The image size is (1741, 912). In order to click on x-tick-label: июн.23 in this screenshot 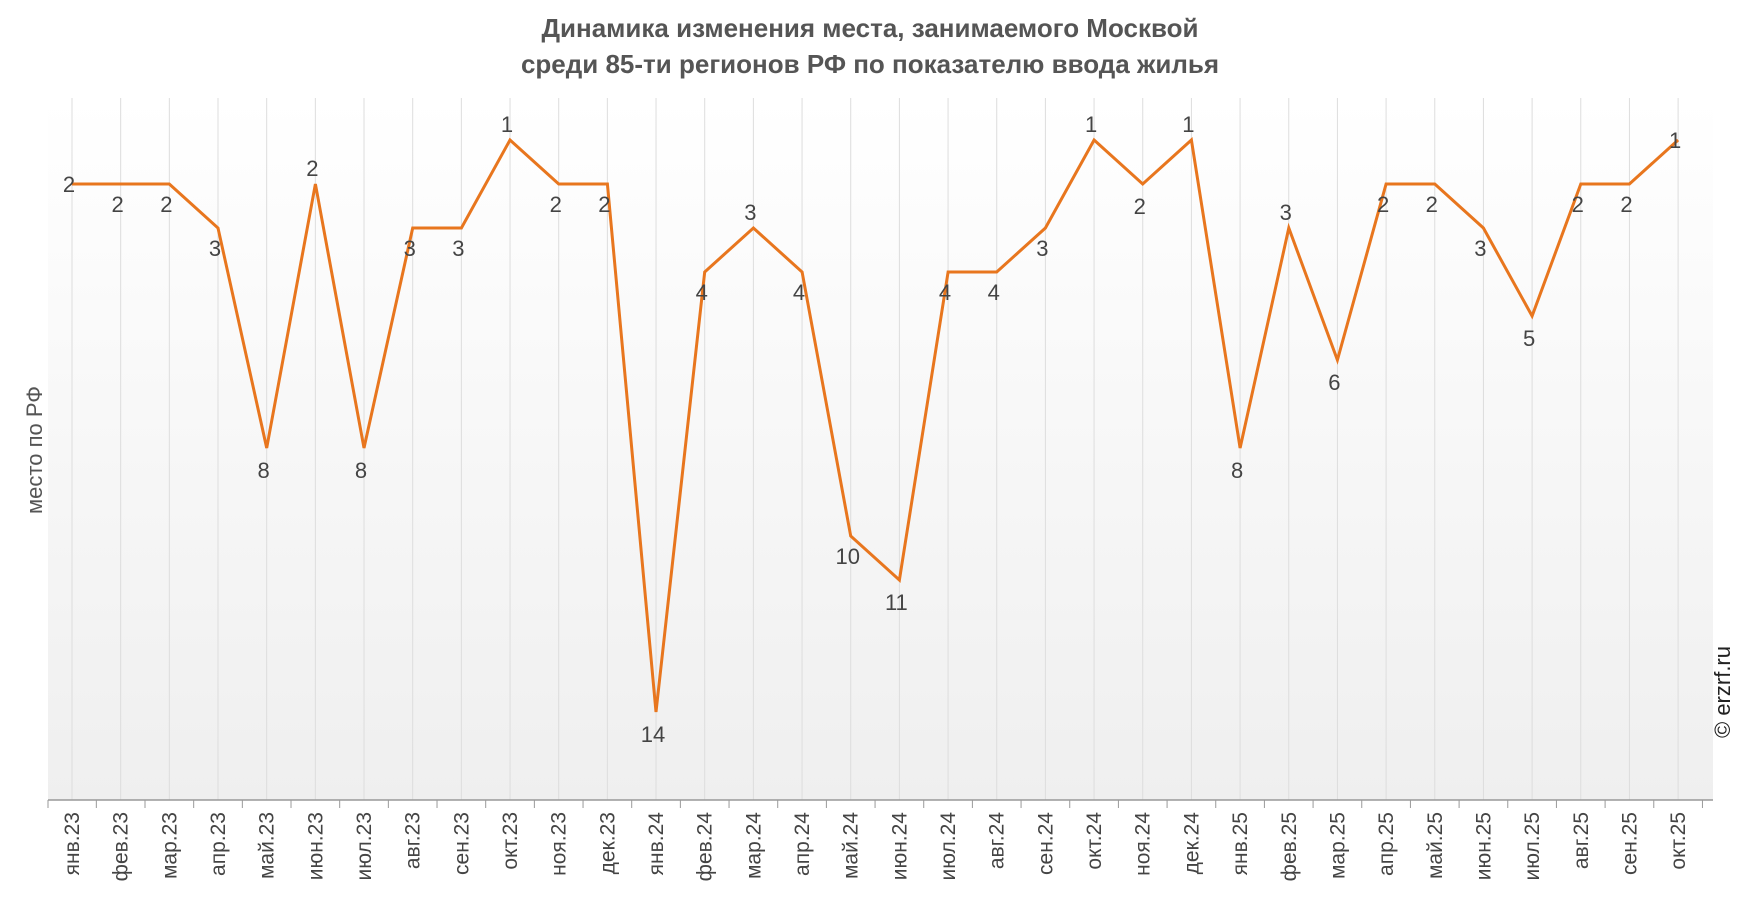, I will do `click(315, 846)`.